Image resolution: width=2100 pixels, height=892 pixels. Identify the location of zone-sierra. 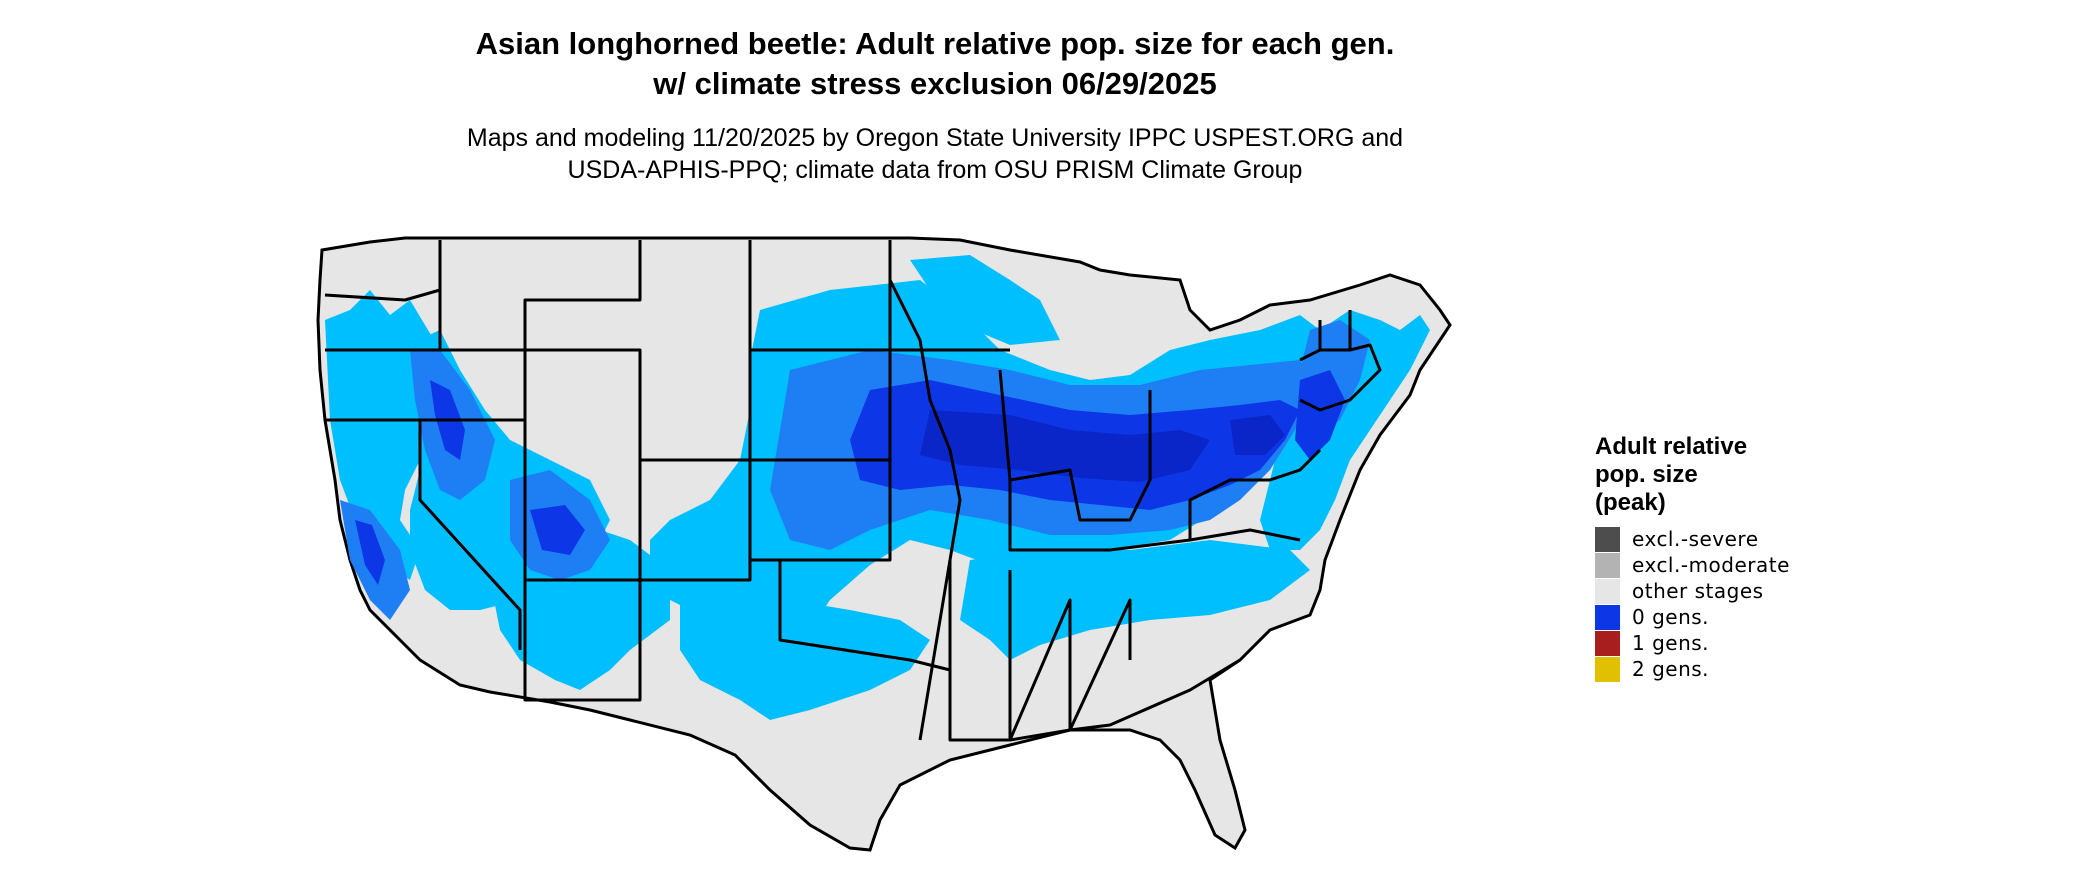
(370, 552).